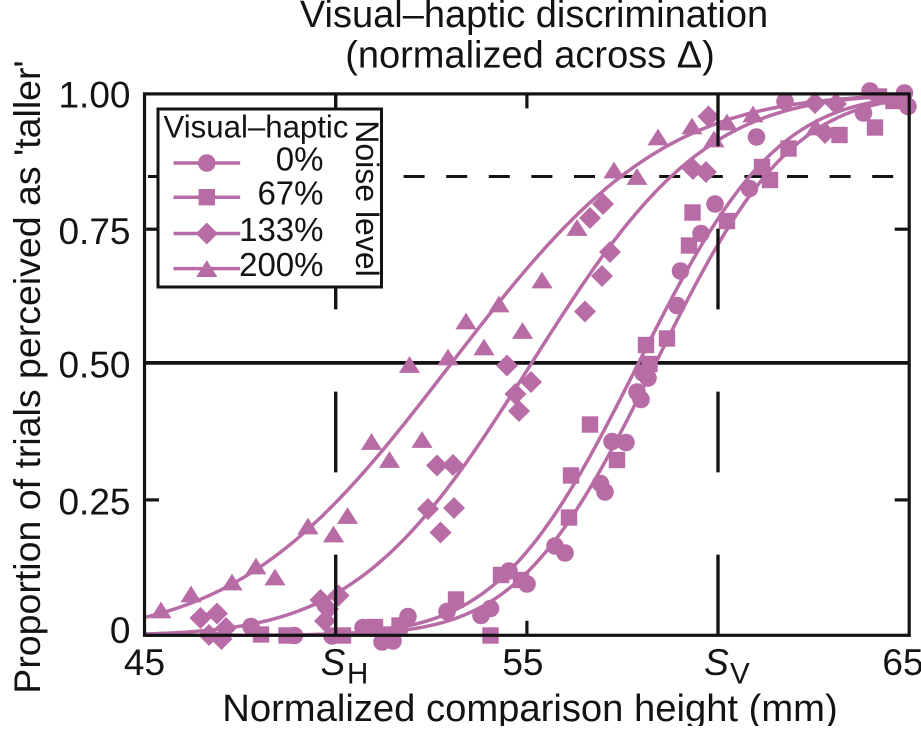 The width and height of the screenshot is (921, 731). What do you see at coordinates (367, 198) in the screenshot?
I see `svg-text: Noise level` at bounding box center [367, 198].